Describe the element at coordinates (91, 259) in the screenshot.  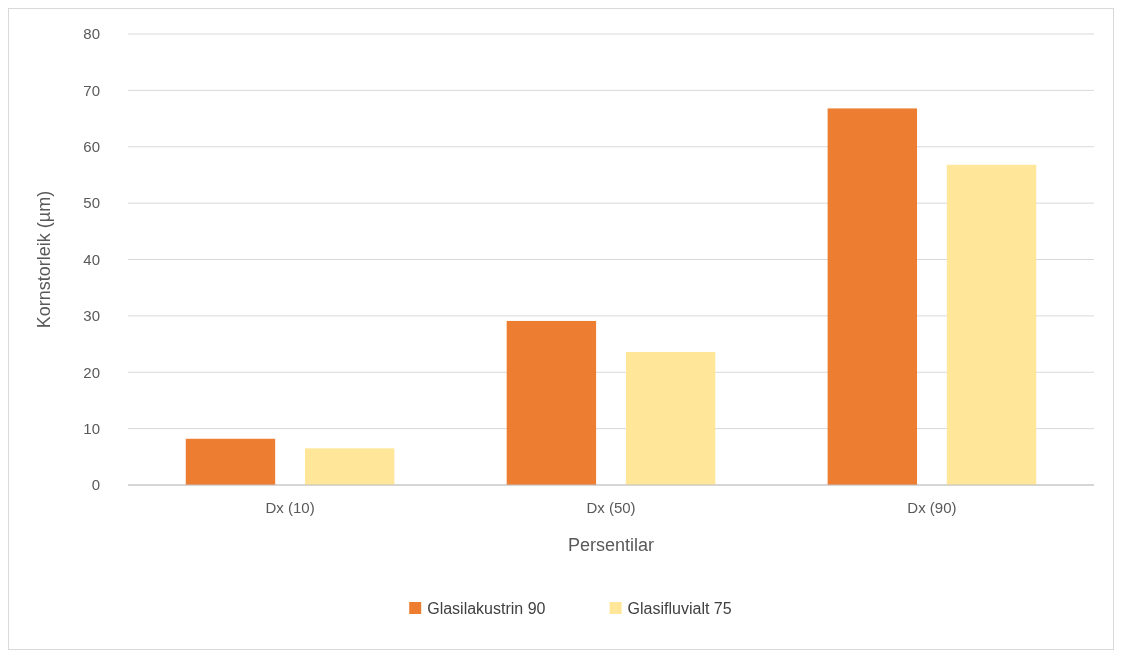
I see `y-tick-label: 40` at that location.